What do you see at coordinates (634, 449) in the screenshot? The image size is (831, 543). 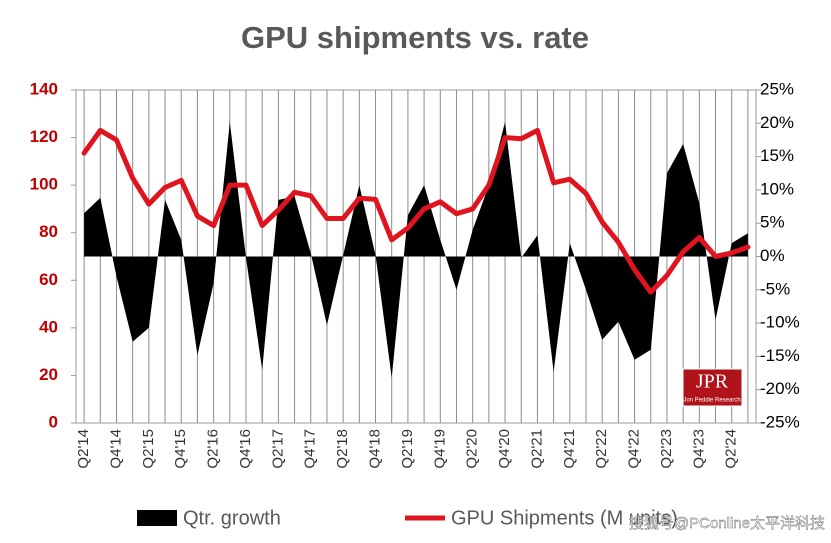 I see `x-tick-label: Q4'22` at bounding box center [634, 449].